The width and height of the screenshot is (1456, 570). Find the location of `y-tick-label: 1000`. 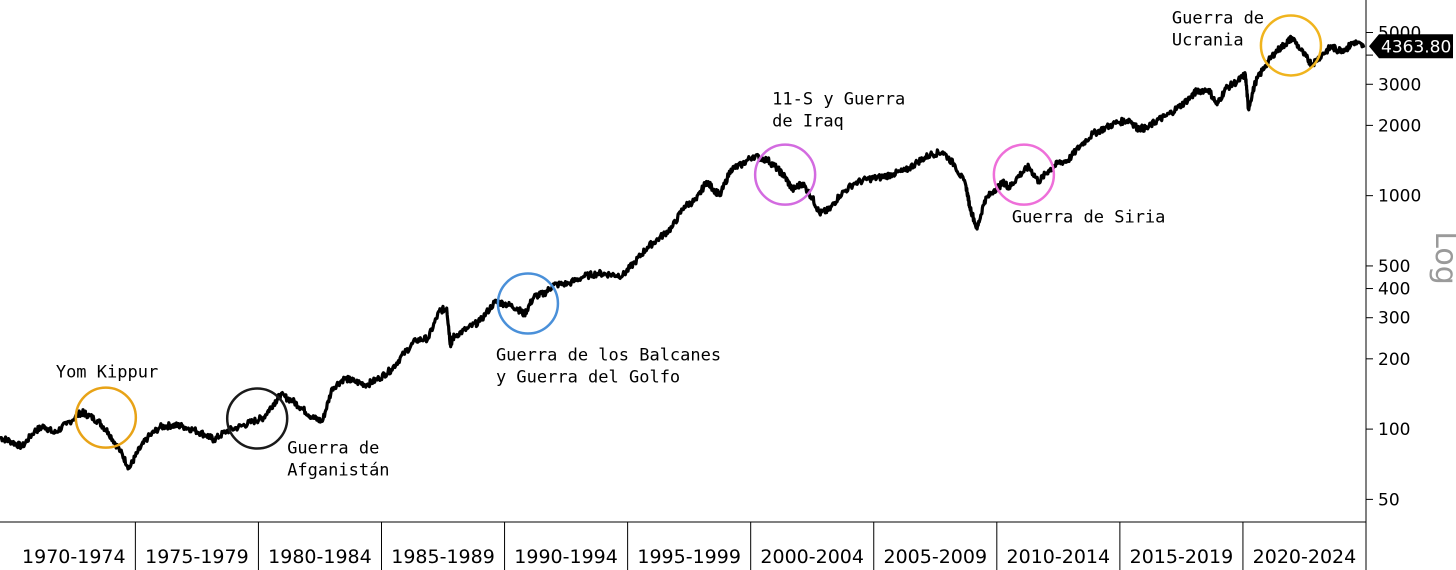

y-tick-label: 1000 is located at coordinates (1399, 197).